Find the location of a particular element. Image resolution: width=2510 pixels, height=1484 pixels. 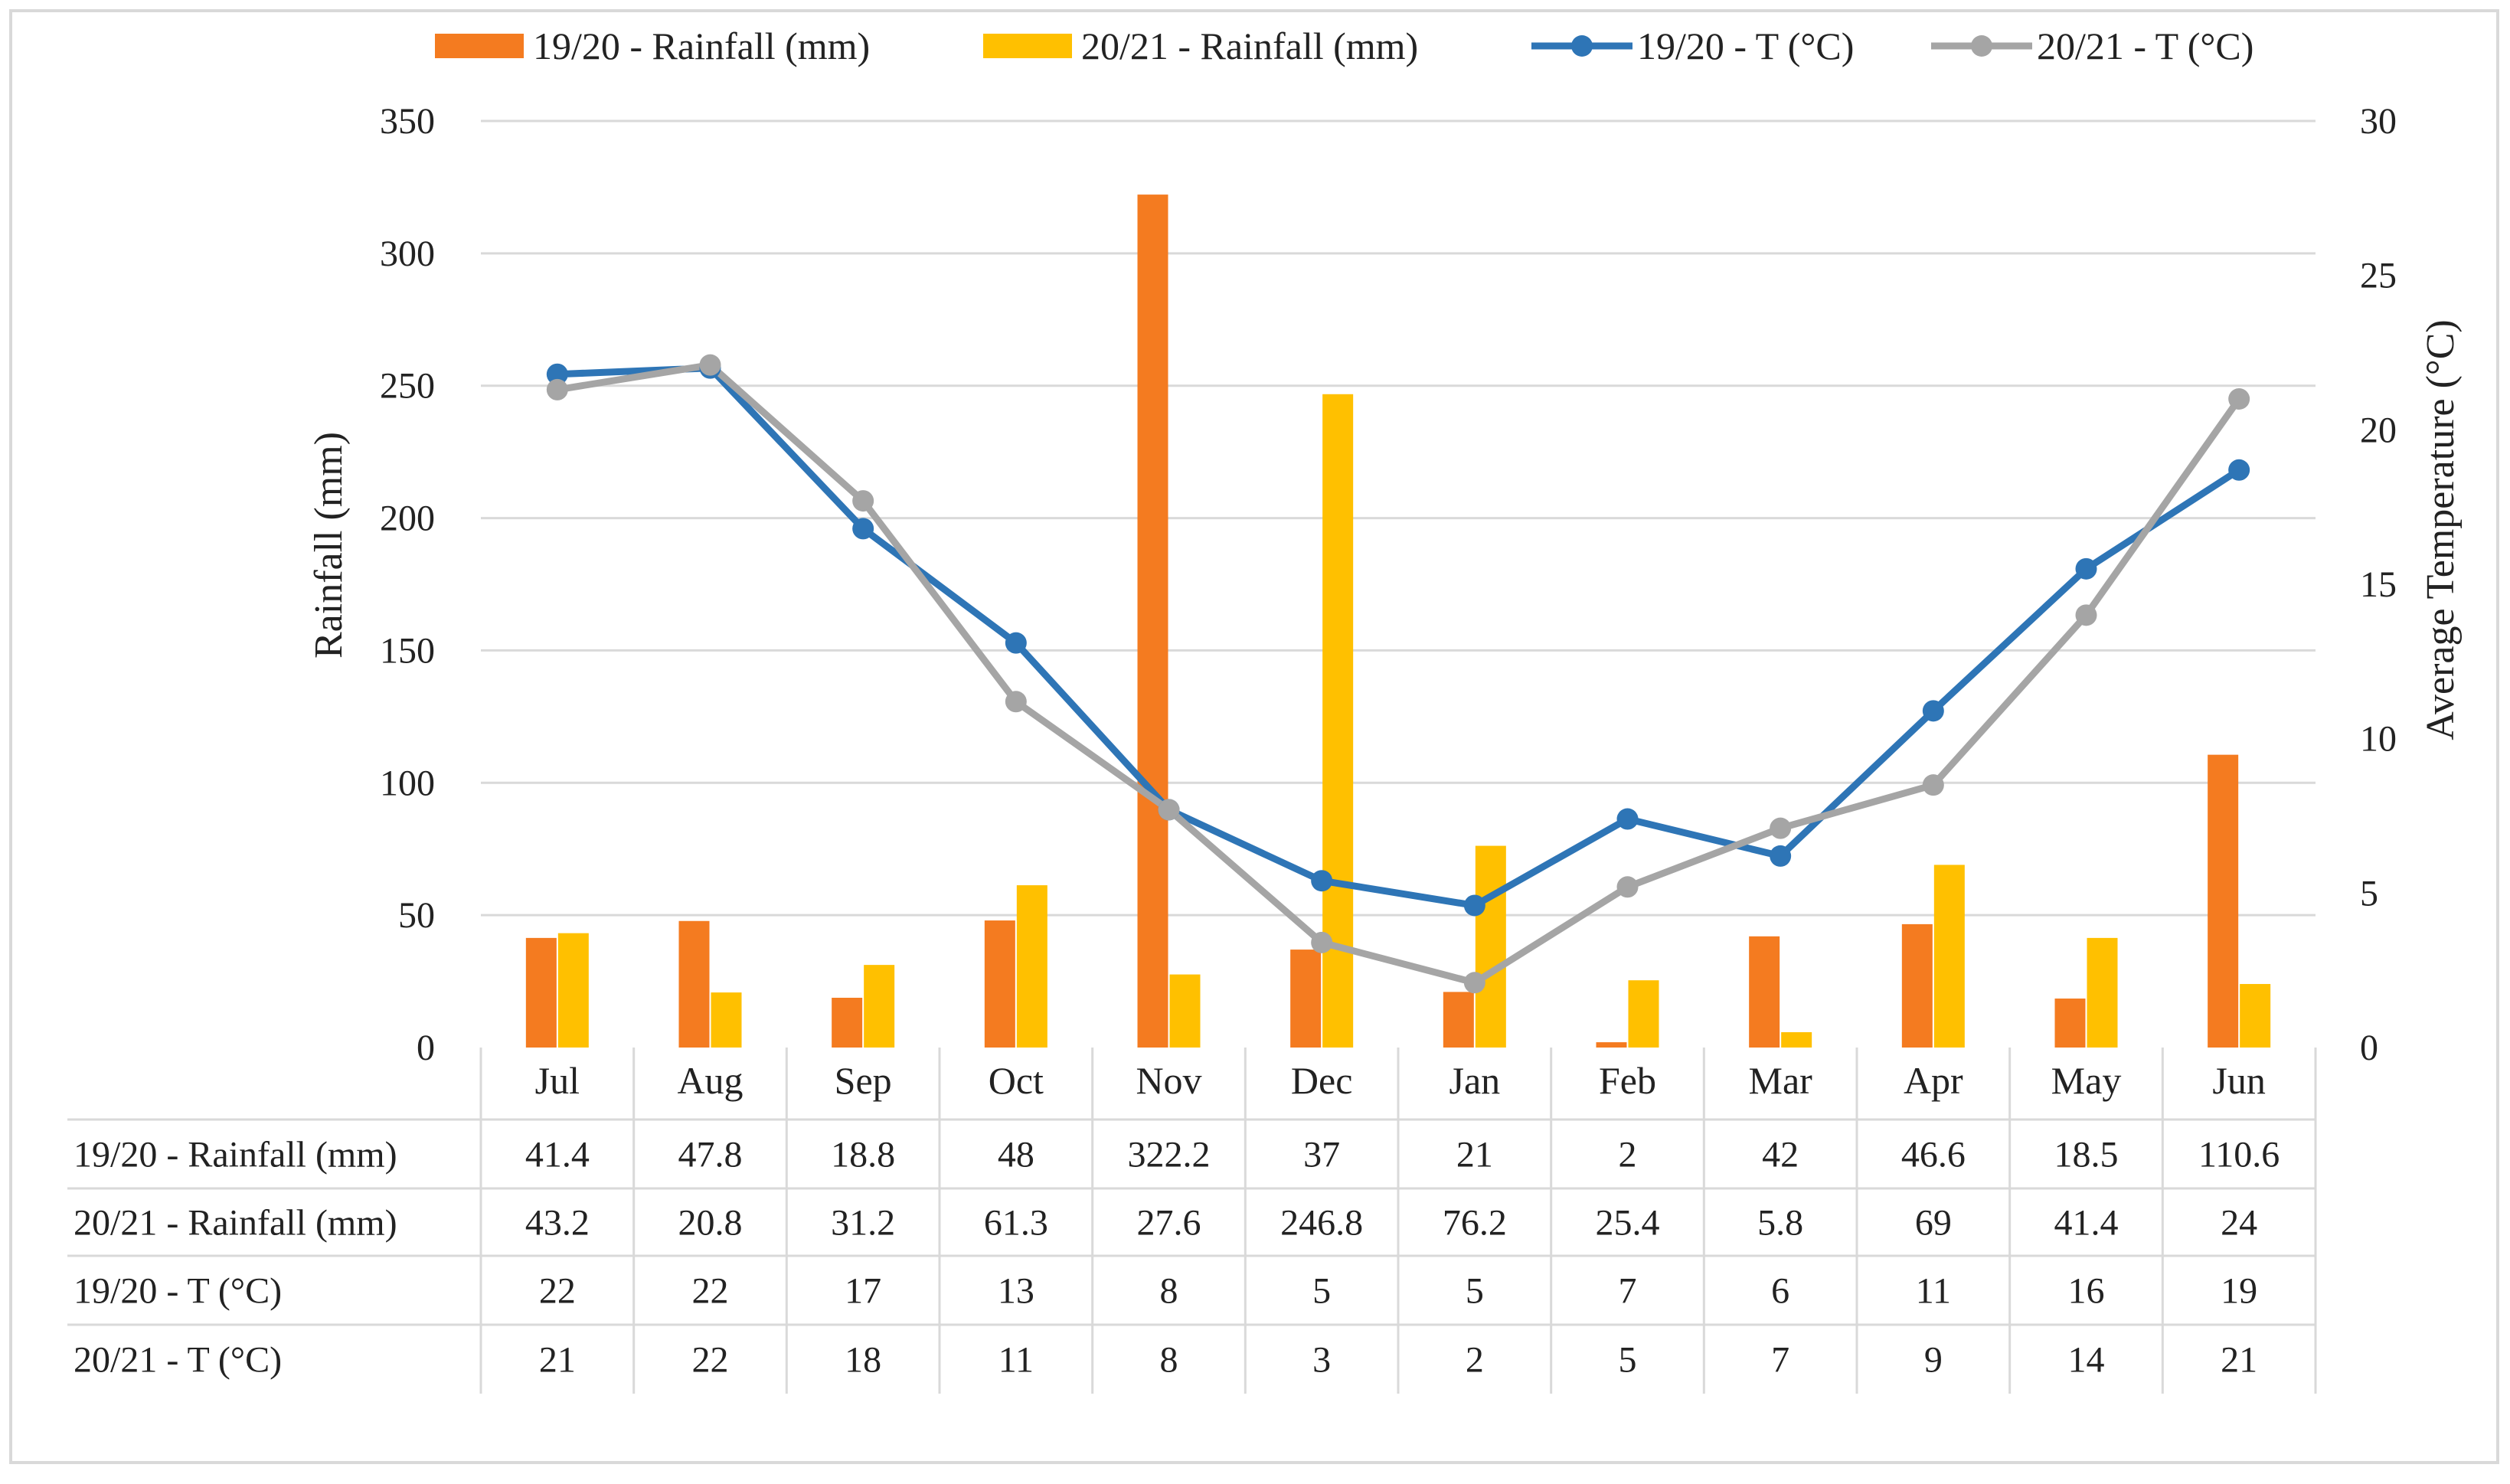

bar-19-20-rainfall-mm-dec is located at coordinates (1306, 999).